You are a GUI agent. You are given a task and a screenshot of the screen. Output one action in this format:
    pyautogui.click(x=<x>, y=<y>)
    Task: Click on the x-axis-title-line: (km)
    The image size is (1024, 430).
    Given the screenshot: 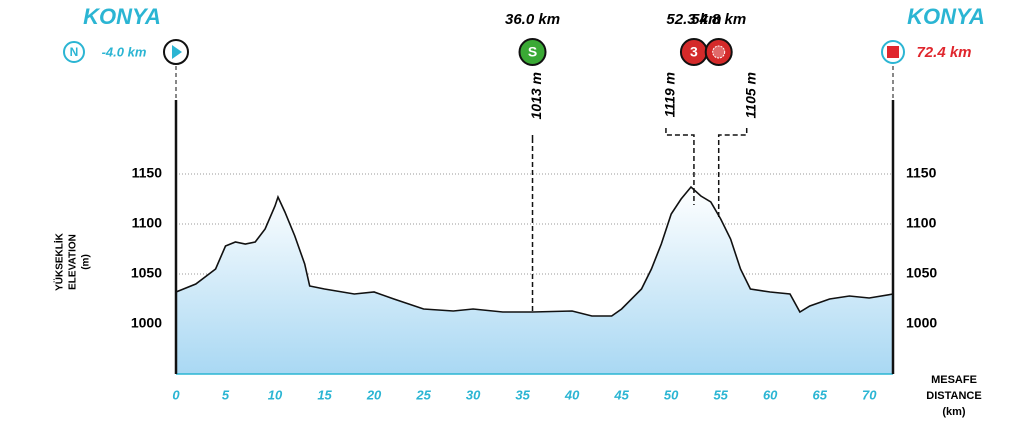 What is the action you would take?
    pyautogui.click(x=954, y=412)
    